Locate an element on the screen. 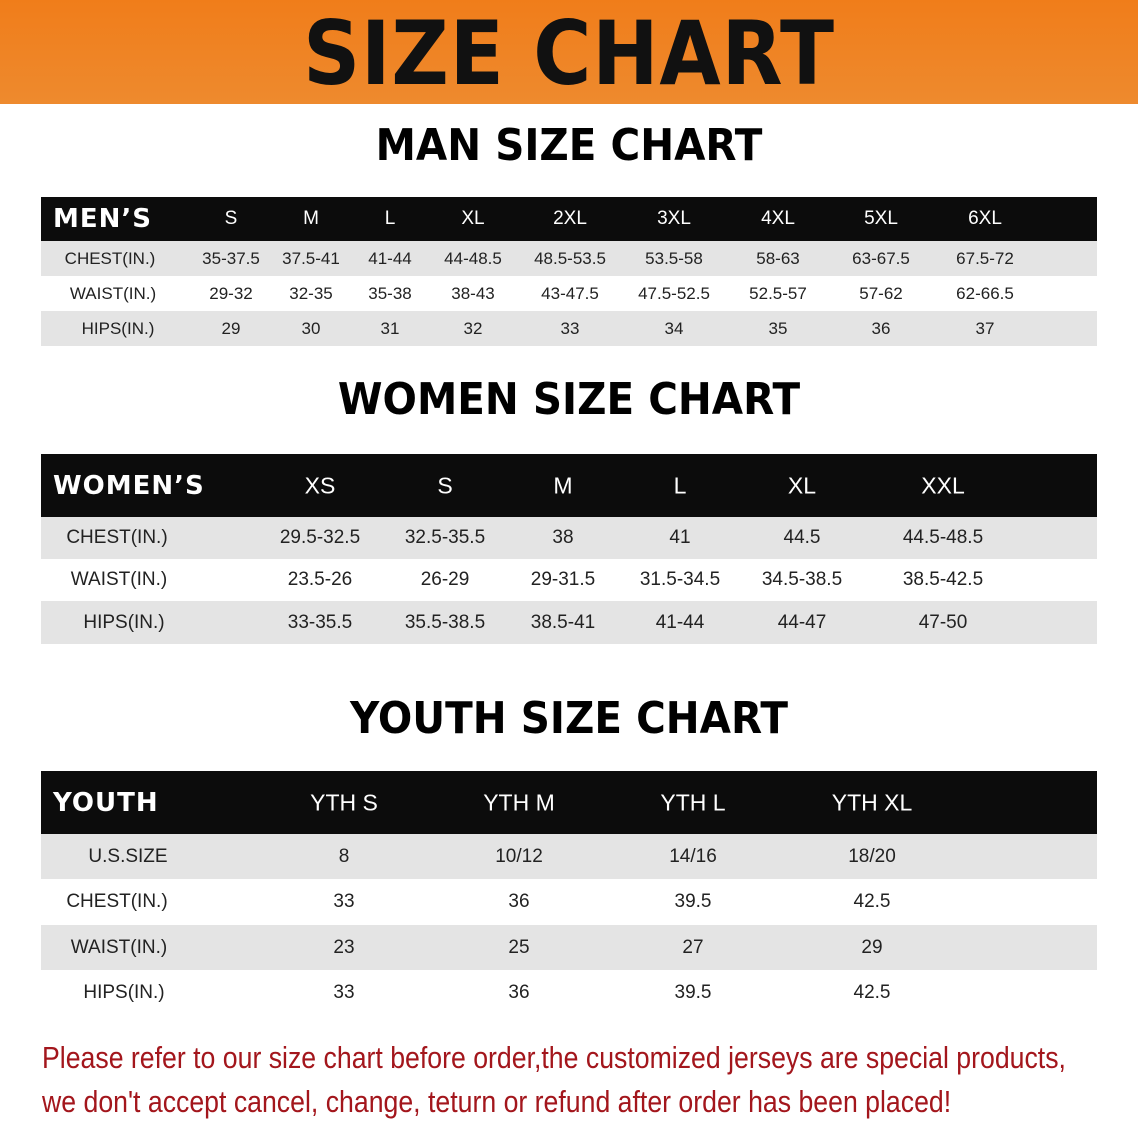 The height and width of the screenshot is (1132, 1138). measurement-cell: 37.5-41 is located at coordinates (311, 258).